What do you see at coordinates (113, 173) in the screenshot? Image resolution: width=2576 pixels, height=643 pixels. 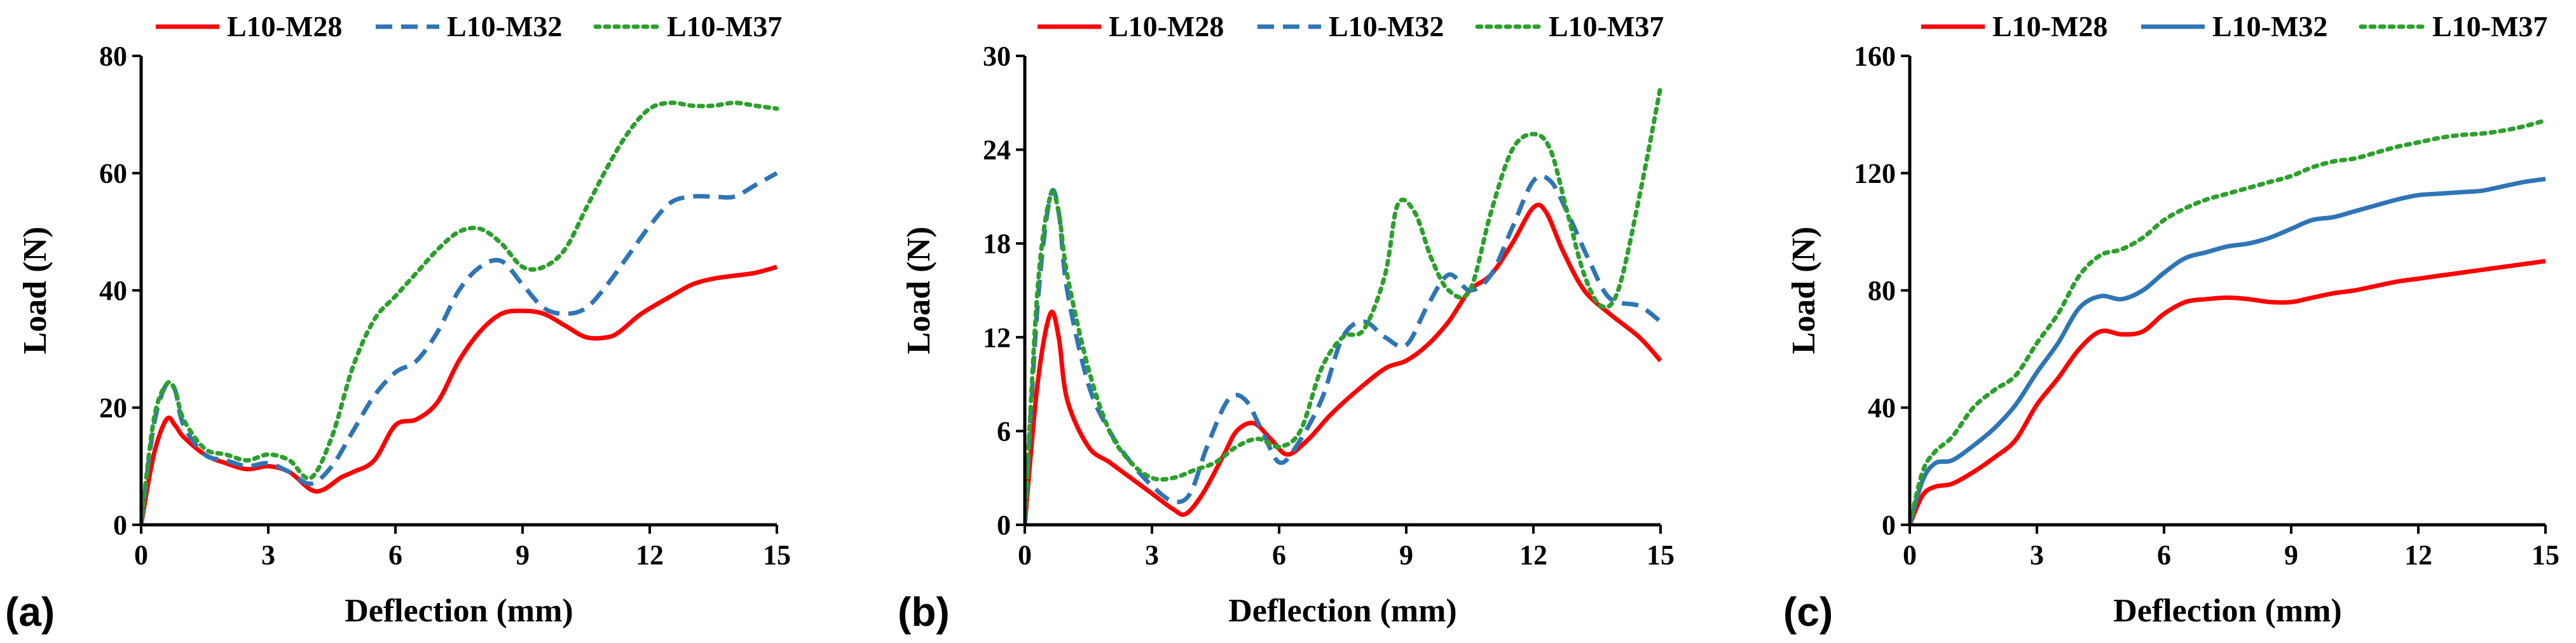 I see `y-tick-label: 60` at bounding box center [113, 173].